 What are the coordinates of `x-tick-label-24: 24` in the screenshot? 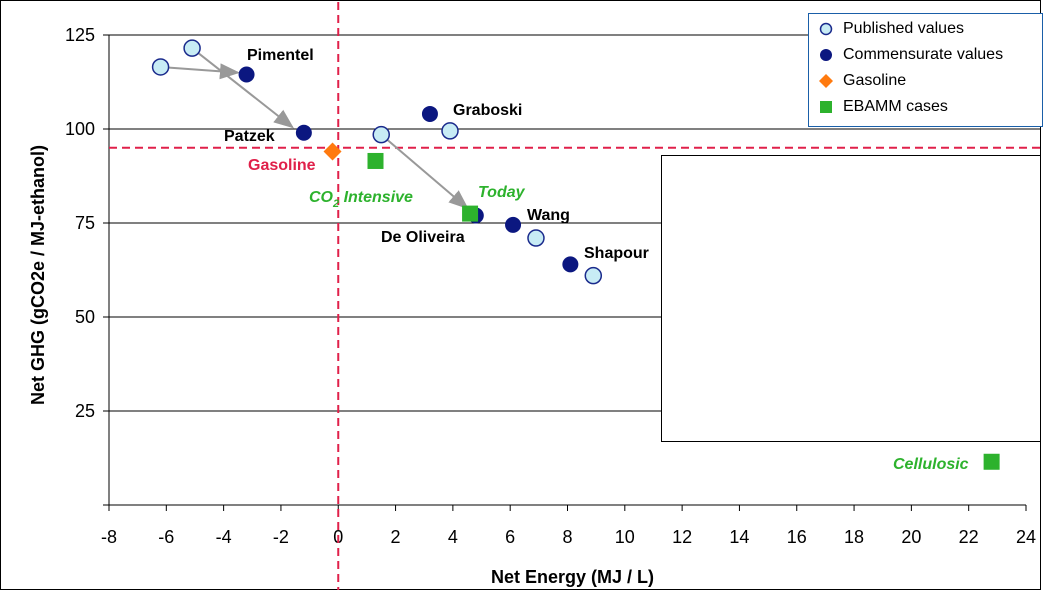 It's located at (1026, 537).